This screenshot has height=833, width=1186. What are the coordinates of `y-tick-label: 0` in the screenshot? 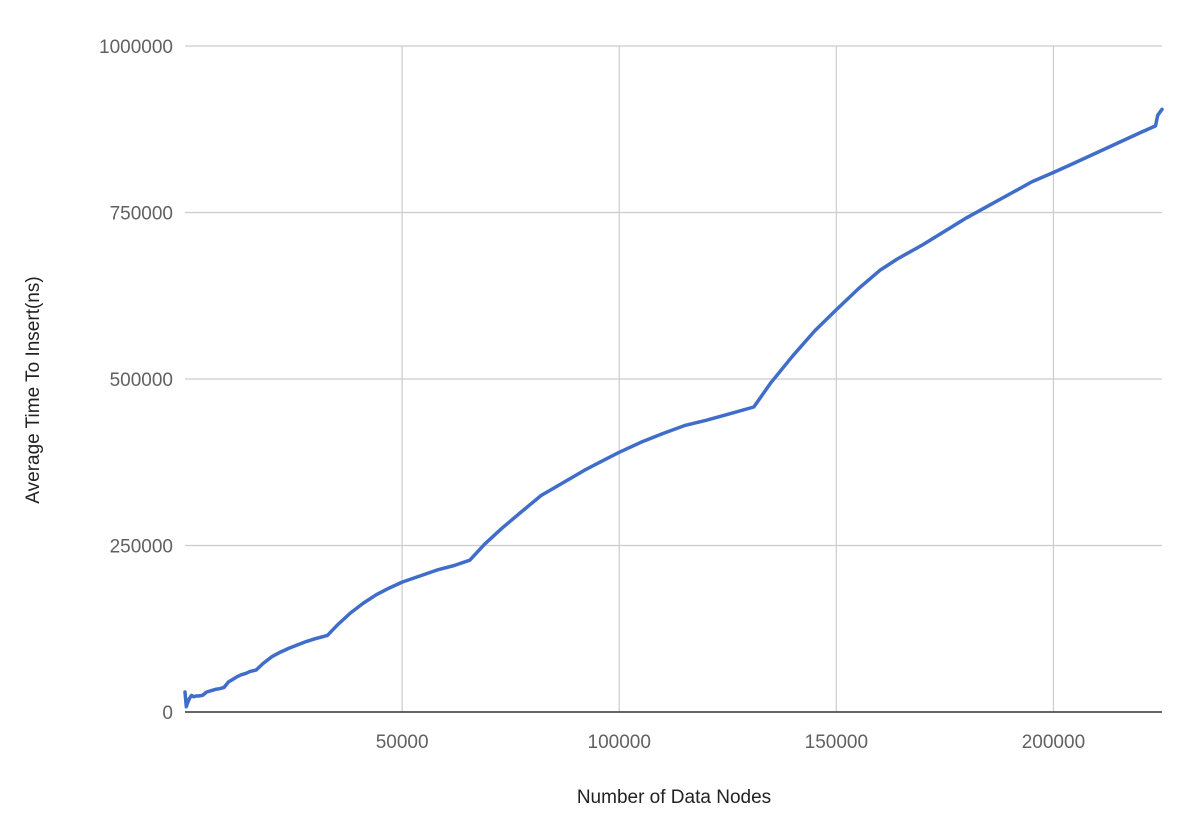 It's located at (167, 713).